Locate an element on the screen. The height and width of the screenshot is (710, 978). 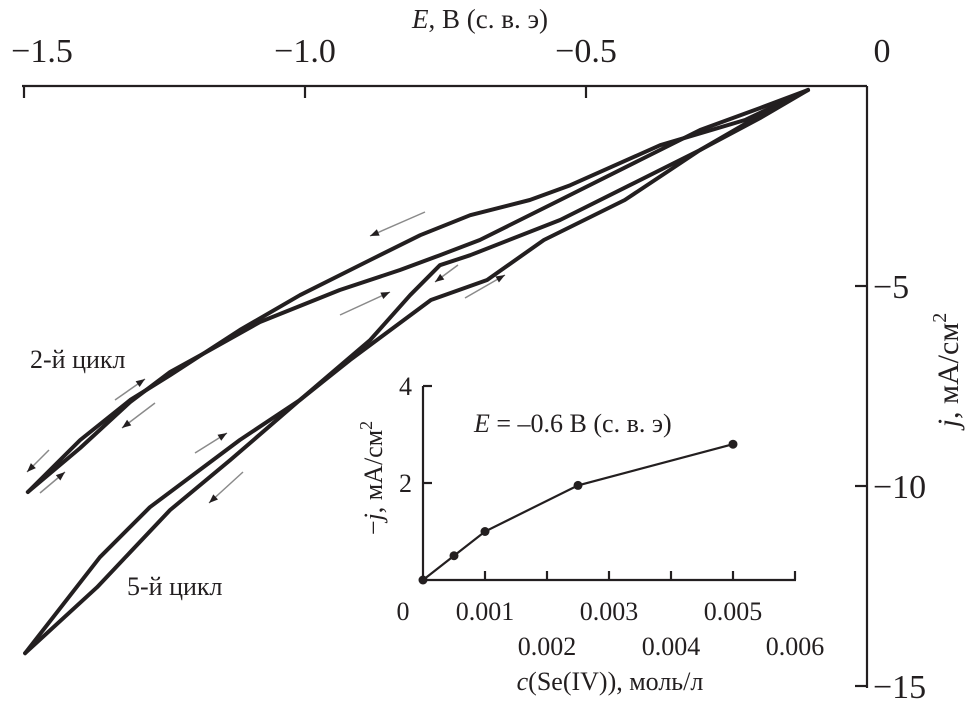
main-x-tick-label: −1.5 is located at coordinates (42, 51).